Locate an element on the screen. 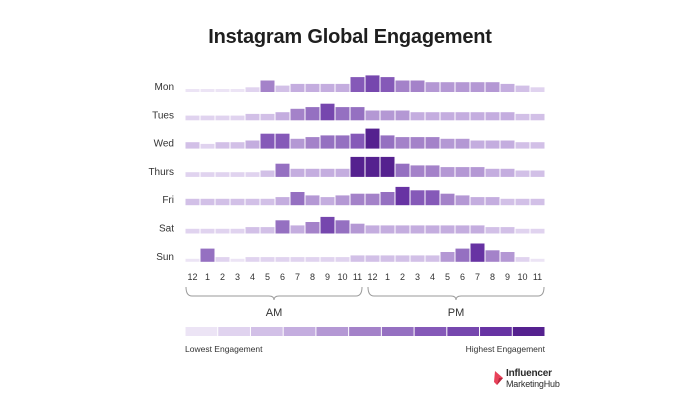 This screenshot has width=700, height=400. day-label: Thurs is located at coordinates (161, 172).